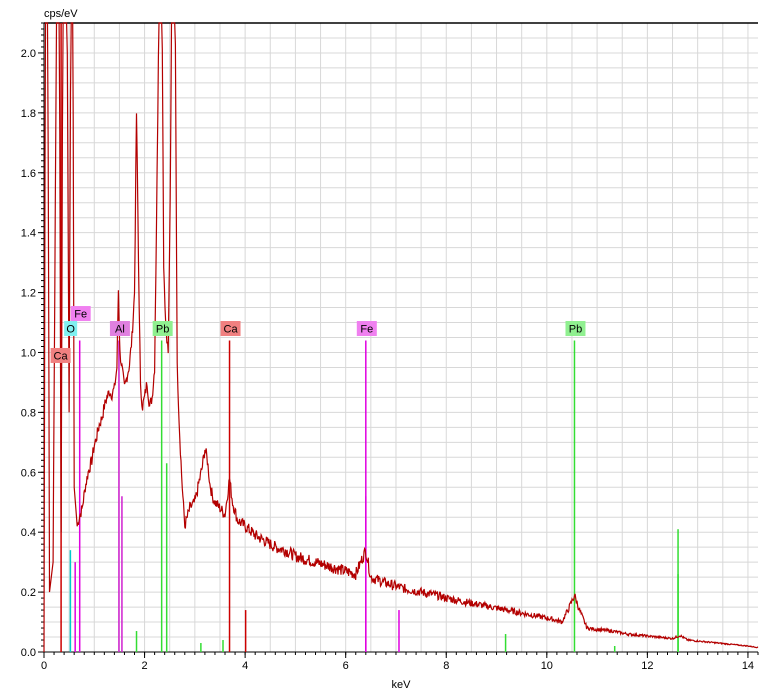  I want to click on element-label-al: Al, so click(120, 328).